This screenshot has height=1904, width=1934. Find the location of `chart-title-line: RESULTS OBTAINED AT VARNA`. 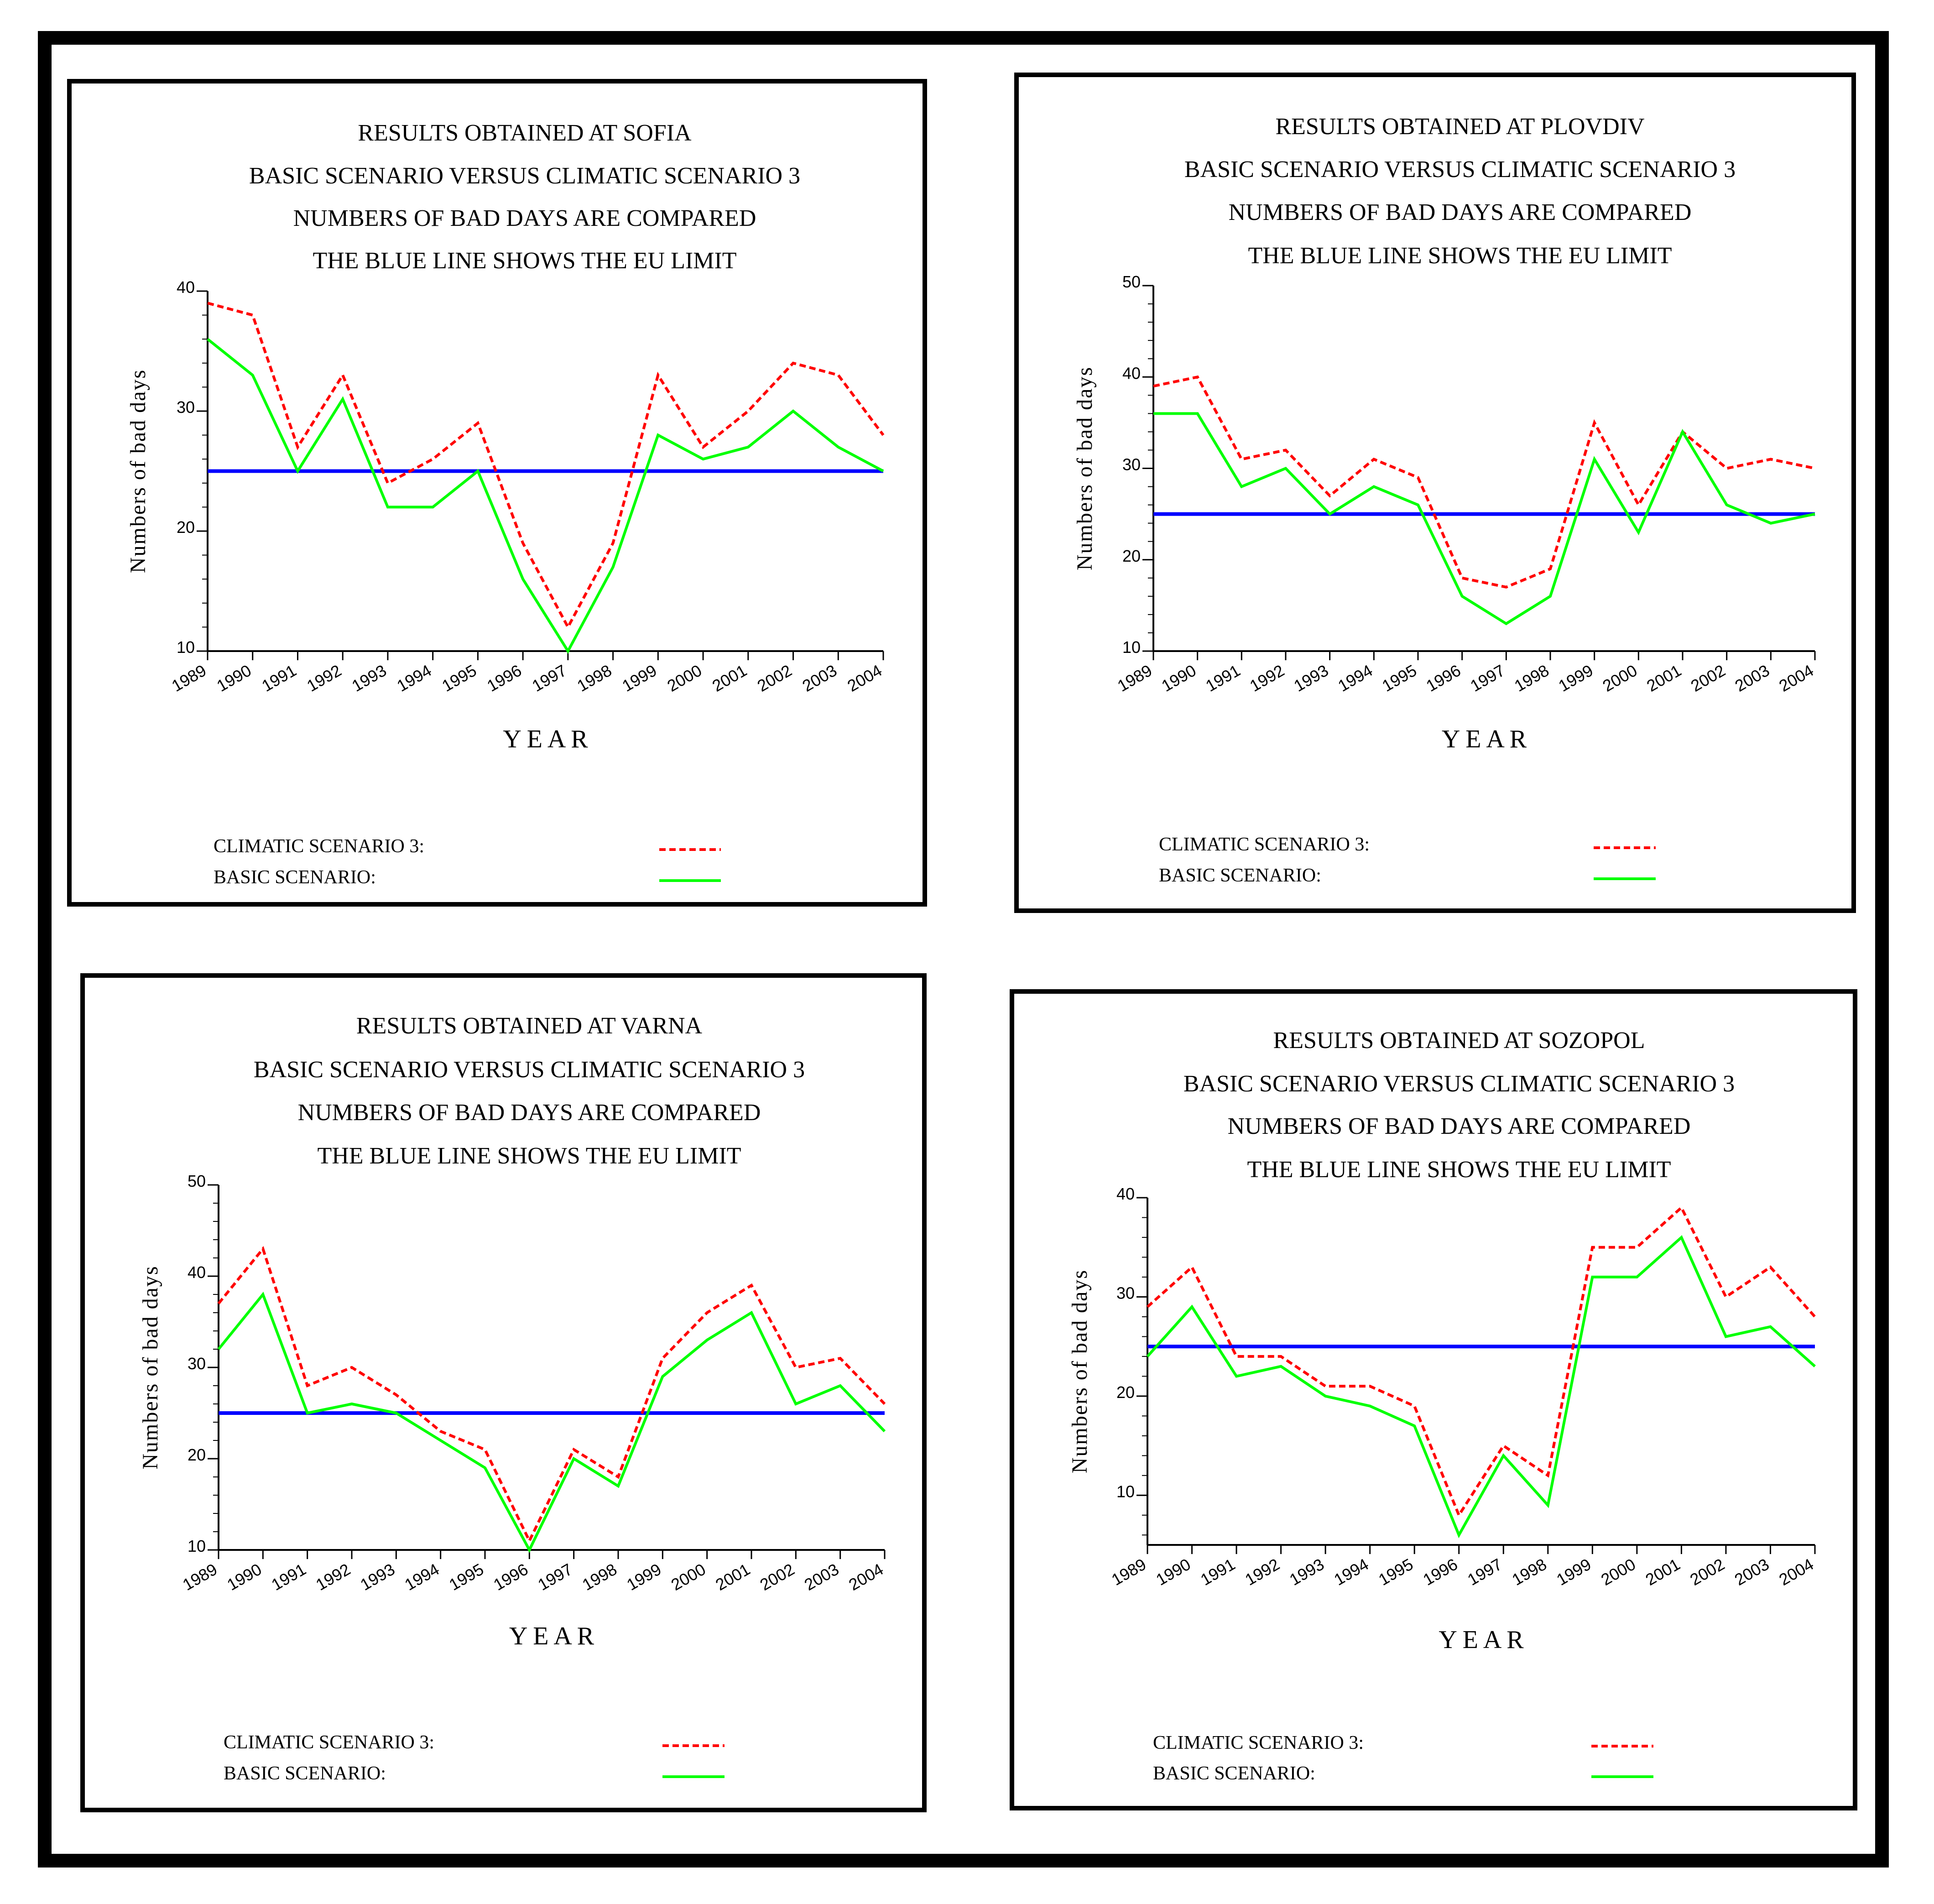

chart-title-line: RESULTS OBTAINED AT VARNA is located at coordinates (529, 1026).